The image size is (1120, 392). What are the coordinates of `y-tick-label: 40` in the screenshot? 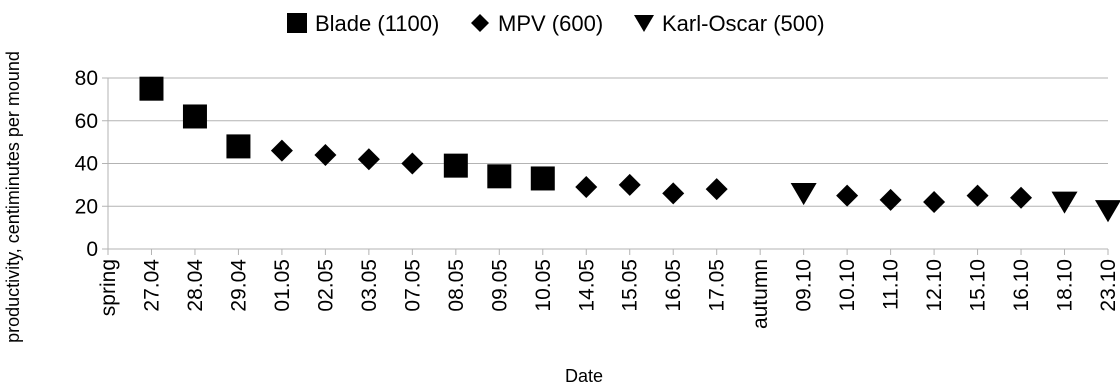 It's located at (86, 164).